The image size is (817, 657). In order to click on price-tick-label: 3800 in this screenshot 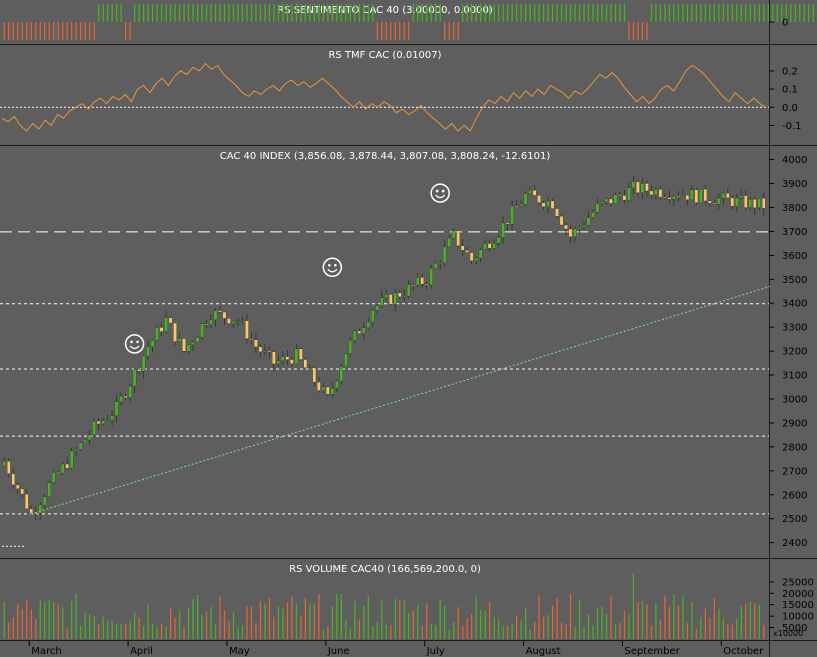, I will do `click(794, 208)`.